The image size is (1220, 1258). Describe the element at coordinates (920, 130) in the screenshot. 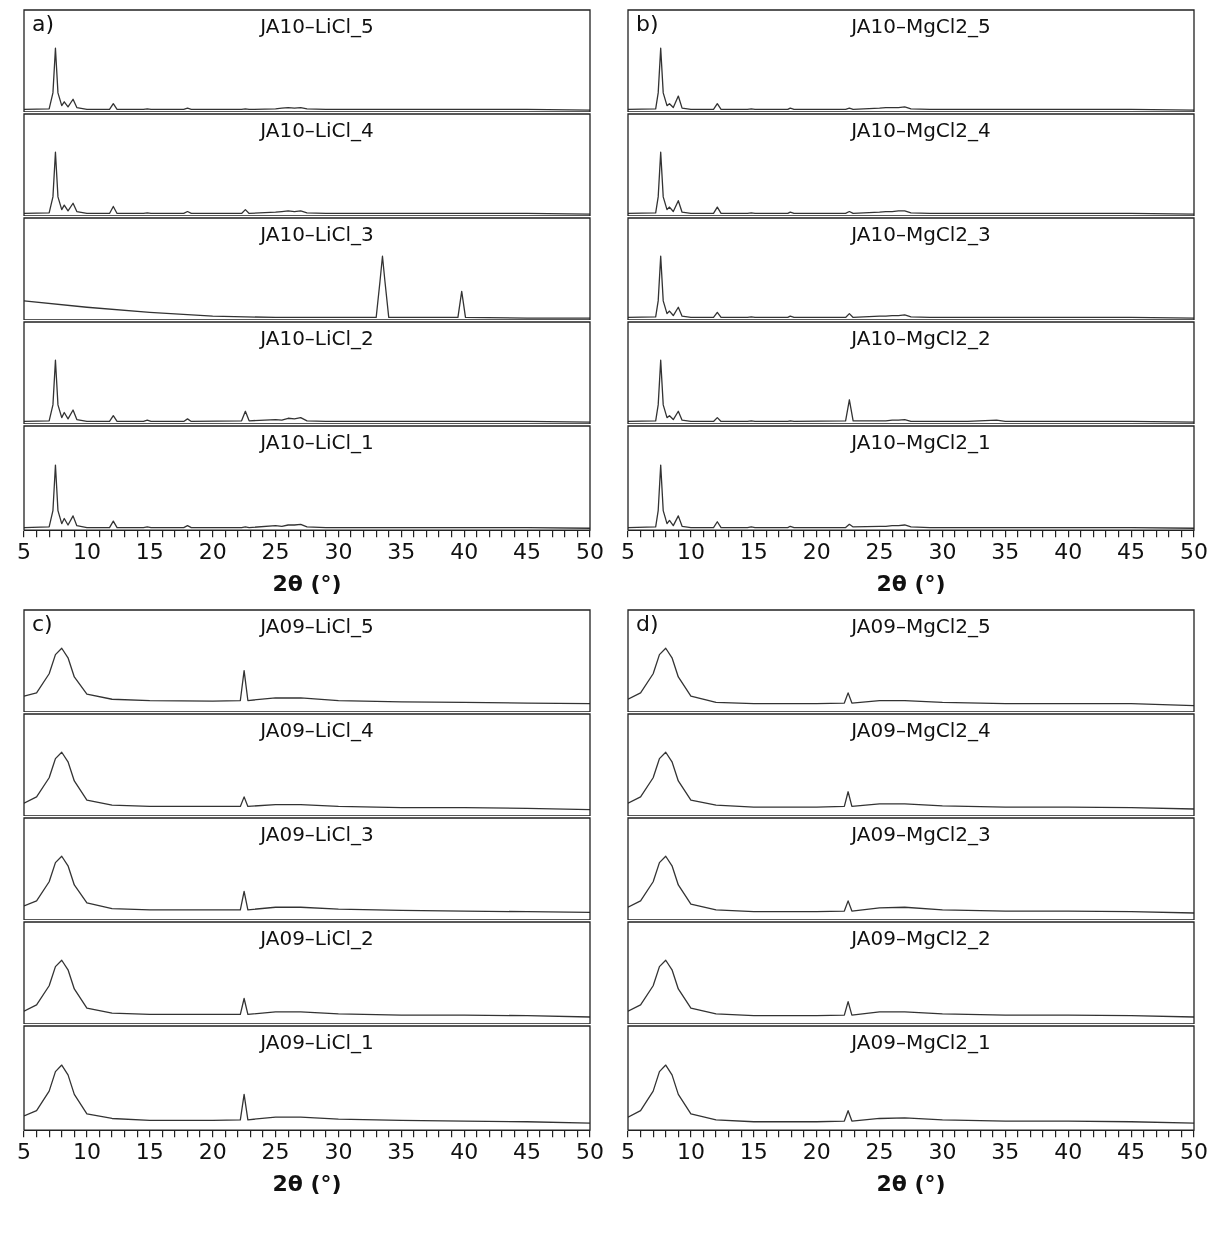

I see `chart-title: JA10–MgCl2_4` at that location.